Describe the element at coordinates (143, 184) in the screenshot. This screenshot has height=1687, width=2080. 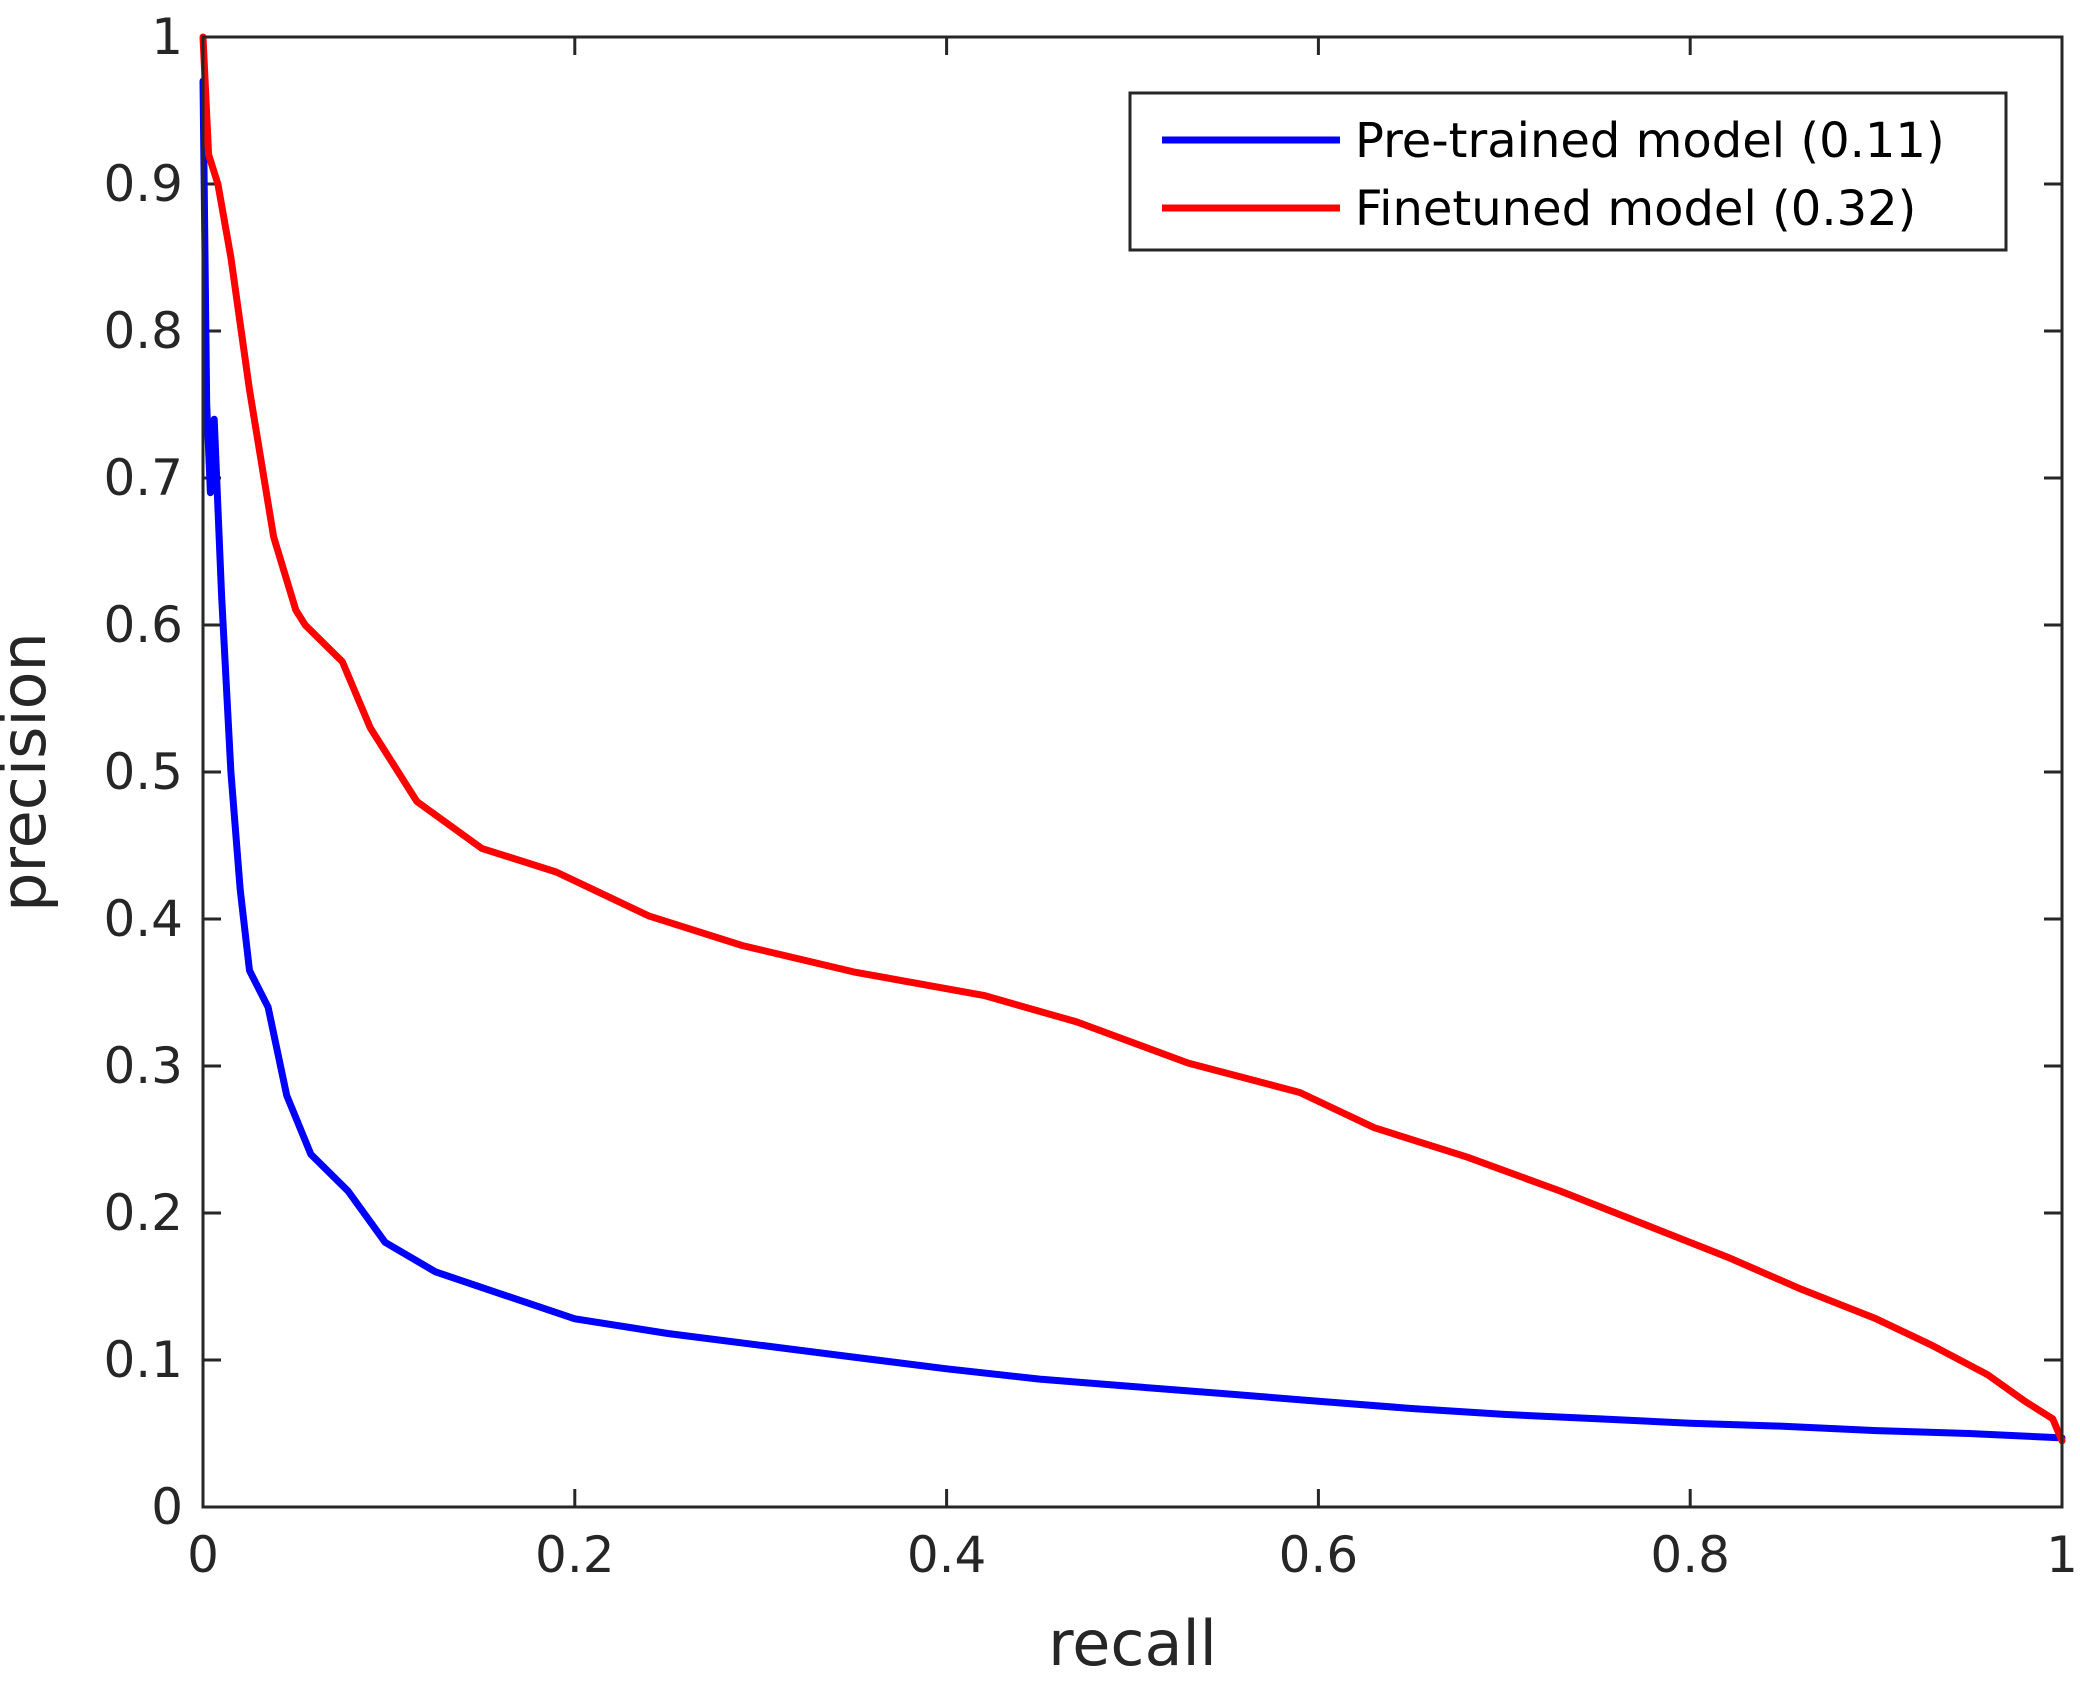
I see `y-tick-label: 0.9` at that location.